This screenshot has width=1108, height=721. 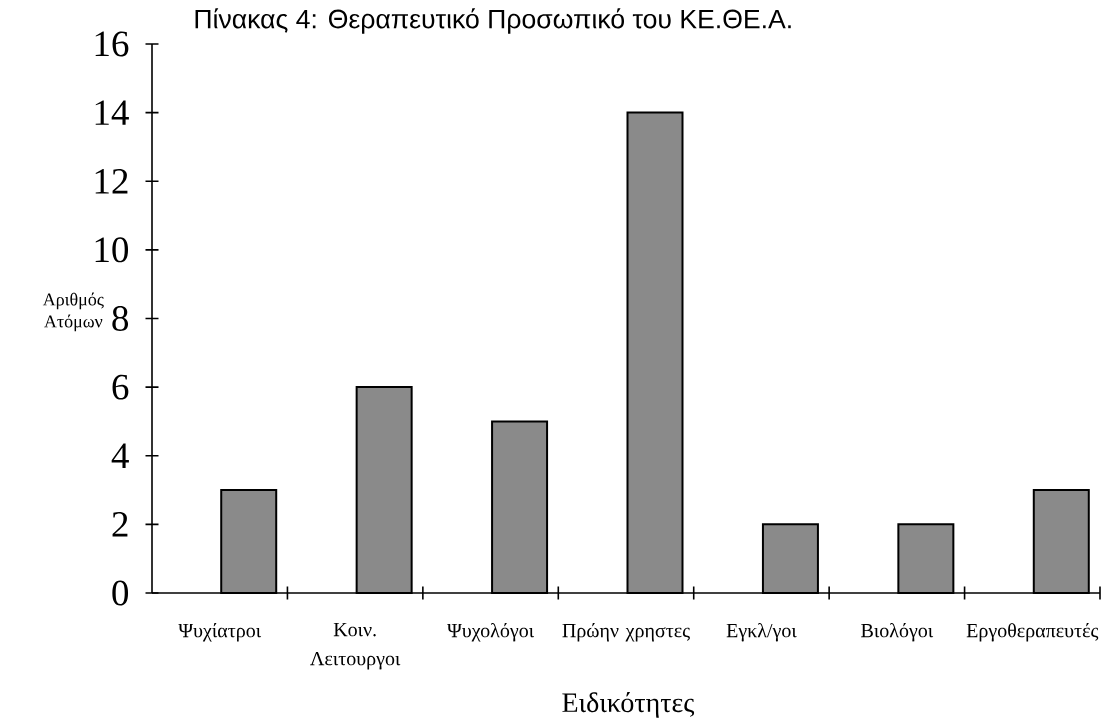 What do you see at coordinates (112, 112) in the screenshot?
I see `y-tick-label: 14` at bounding box center [112, 112].